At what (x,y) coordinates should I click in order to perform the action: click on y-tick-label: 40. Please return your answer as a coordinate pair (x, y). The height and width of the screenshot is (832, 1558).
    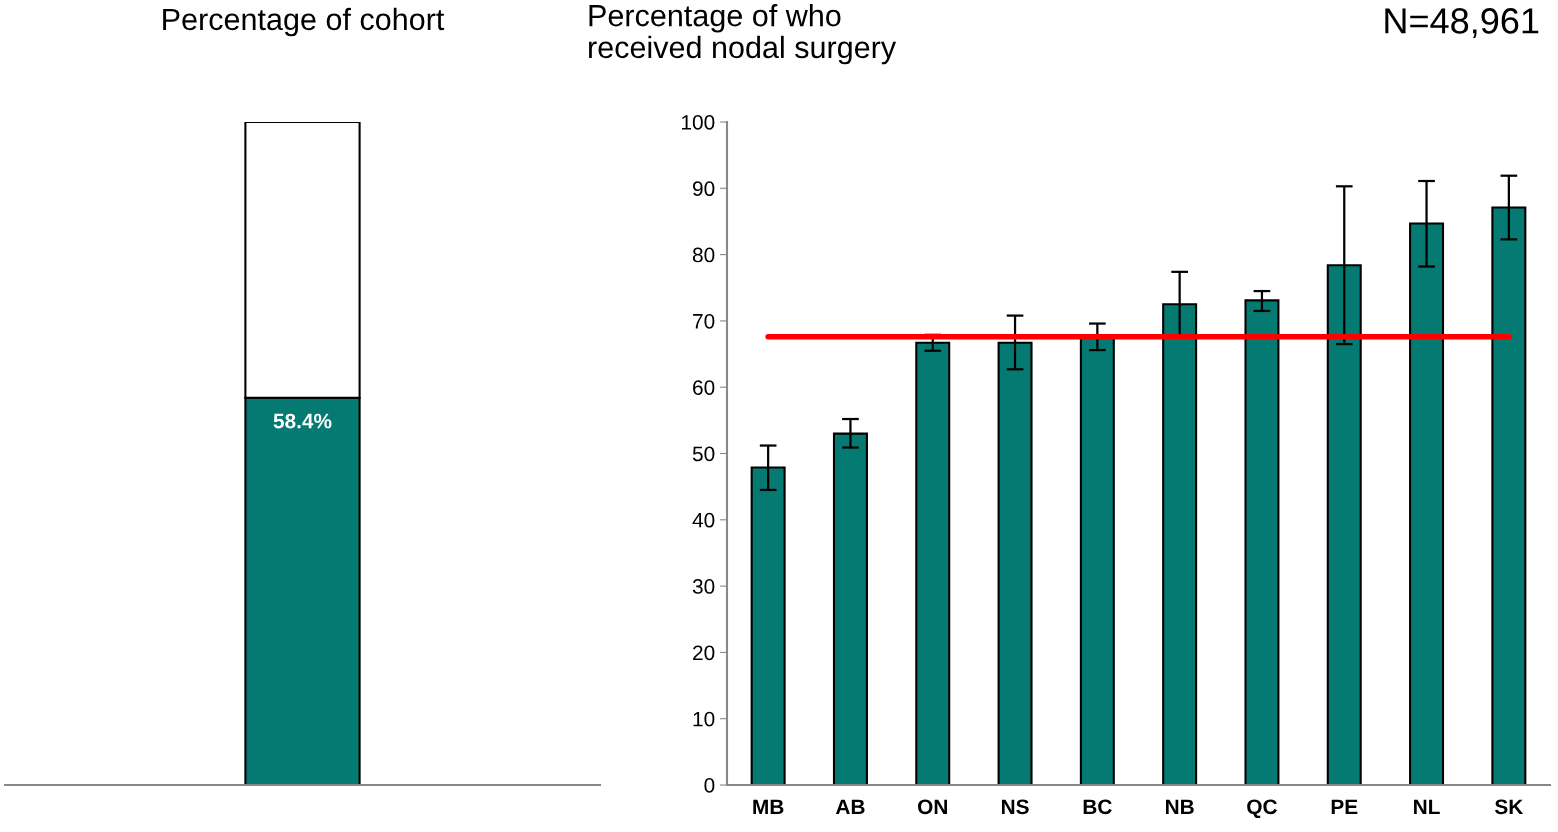
    Looking at the image, I should click on (703, 520).